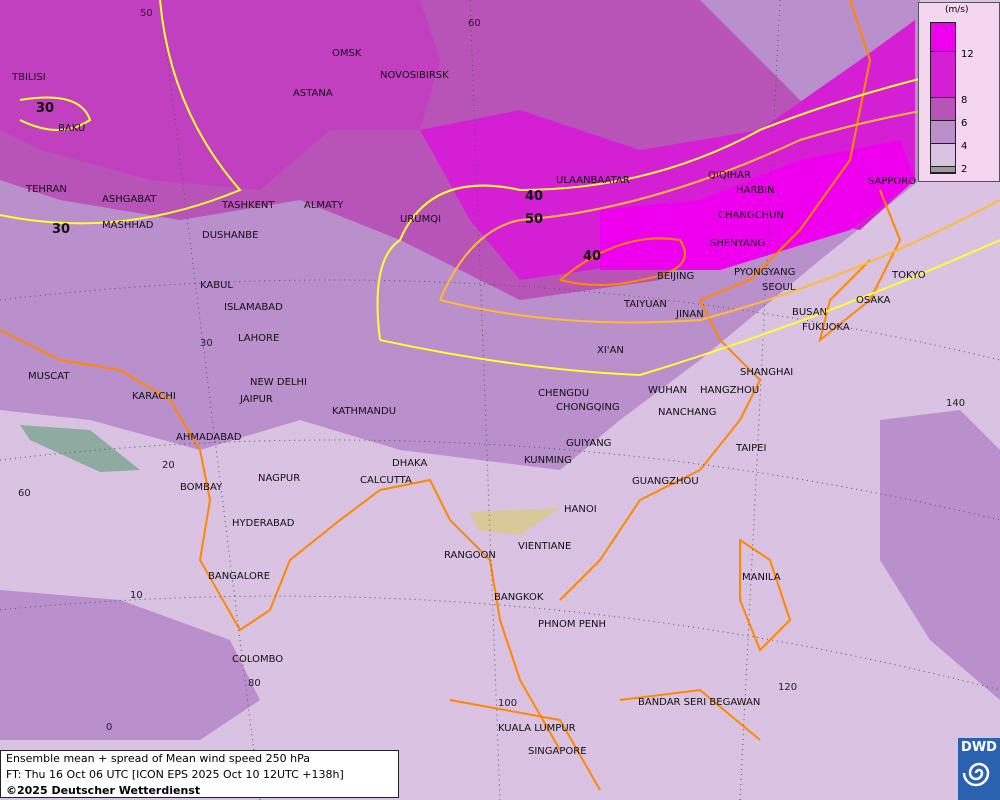 The height and width of the screenshot is (800, 1000). I want to click on city-label: KUALA LUMPUR, so click(537, 728).